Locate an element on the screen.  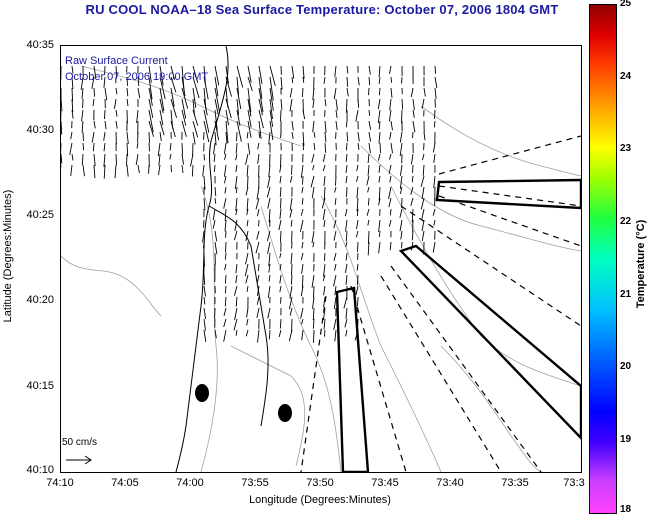
legend-current-date: October 07, 2006 19:00 GMT is located at coordinates (137, 77).